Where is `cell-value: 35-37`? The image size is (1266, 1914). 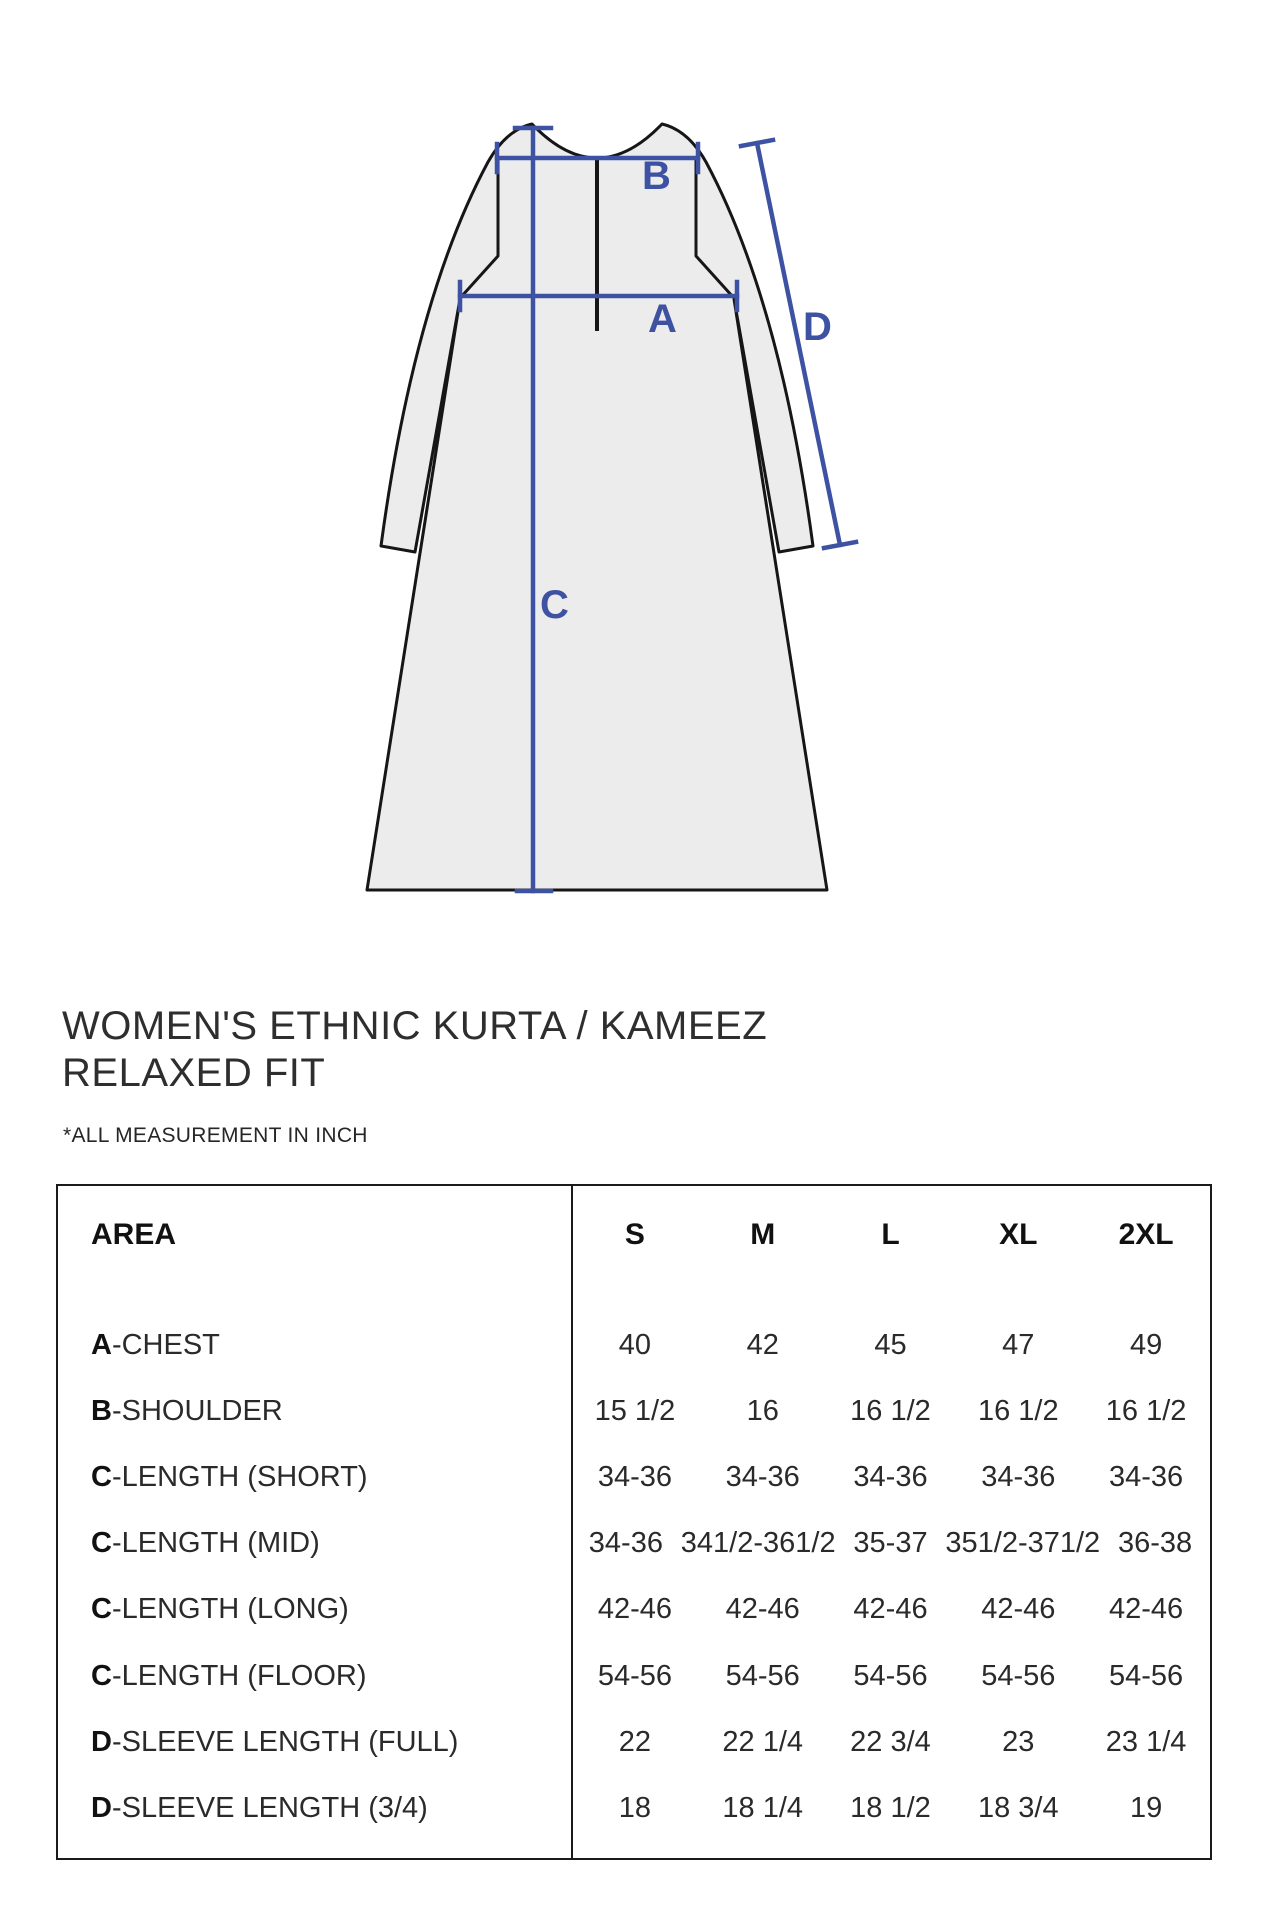 cell-value: 35-37 is located at coordinates (890, 1543).